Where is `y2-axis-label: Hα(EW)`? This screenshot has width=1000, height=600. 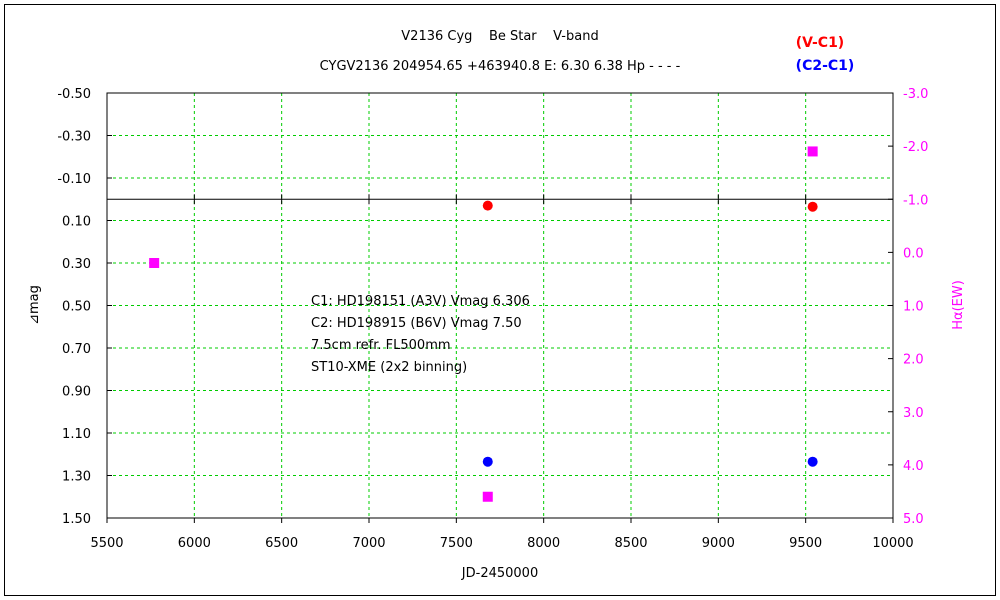
y2-axis-label: Hα(EW) is located at coordinates (958, 305).